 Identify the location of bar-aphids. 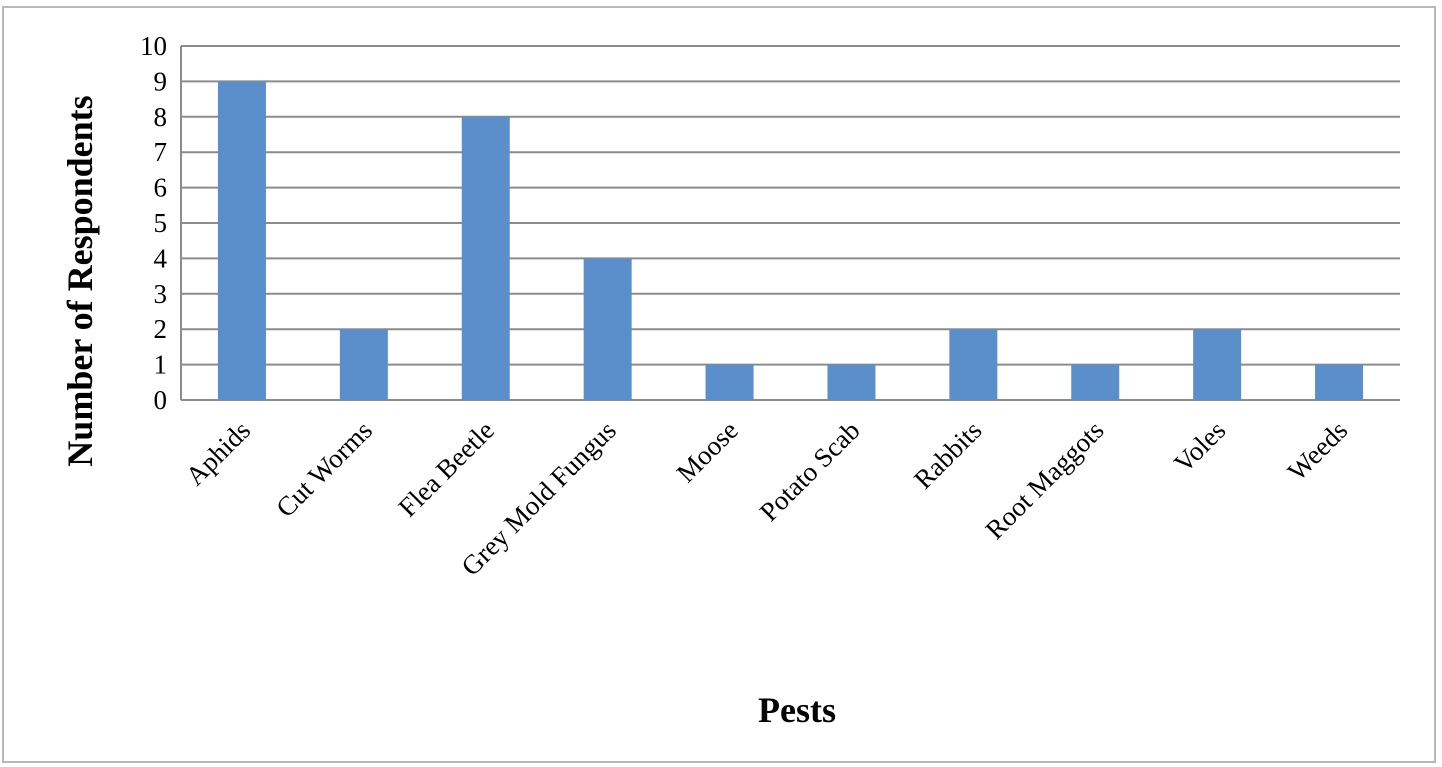
(241, 241).